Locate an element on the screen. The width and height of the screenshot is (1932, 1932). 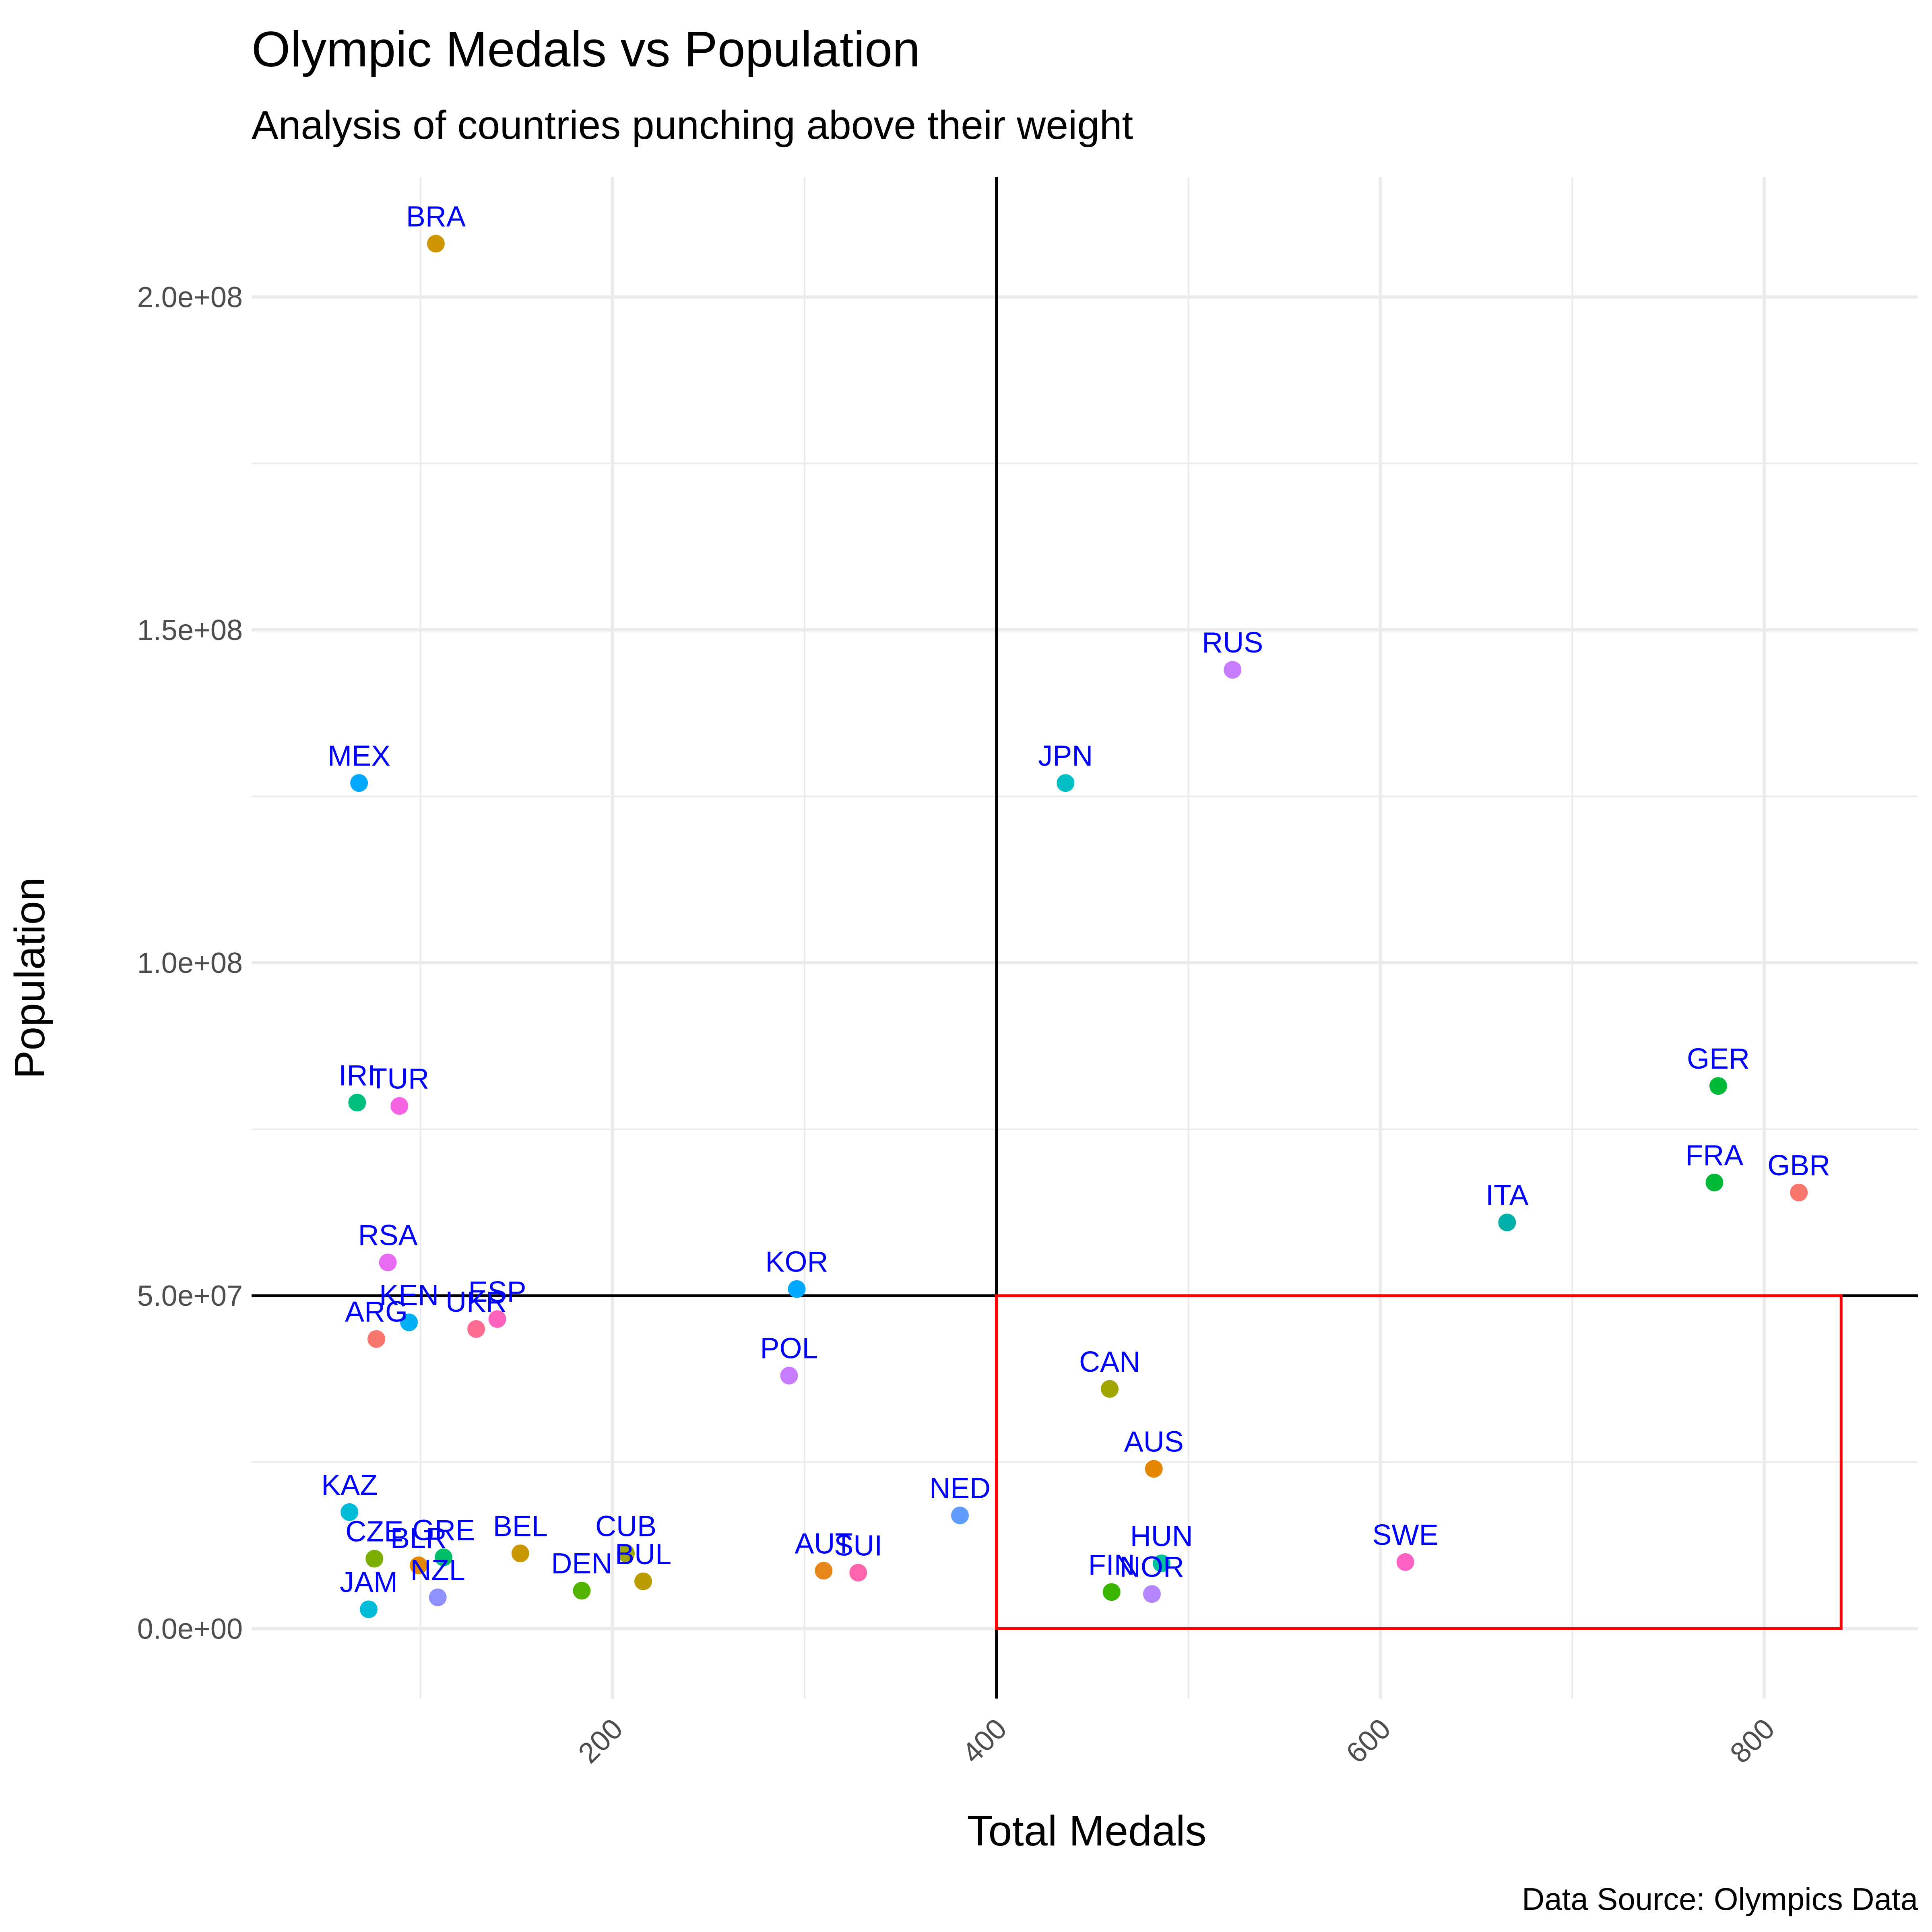
point-label-bra: BRA is located at coordinates (436, 216).